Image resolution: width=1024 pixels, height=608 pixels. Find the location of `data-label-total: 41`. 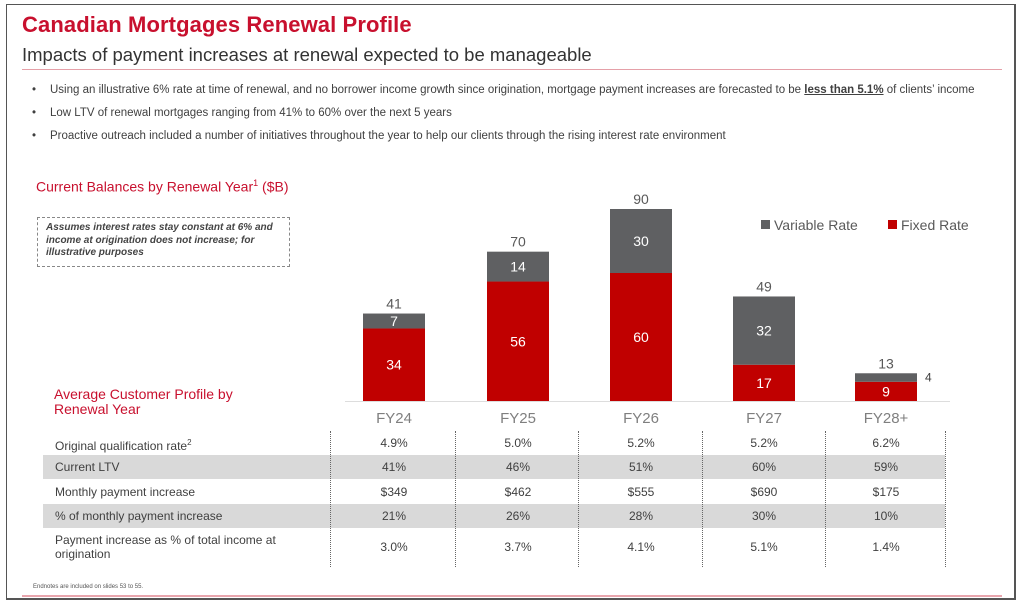

data-label-total: 41 is located at coordinates (394, 304).